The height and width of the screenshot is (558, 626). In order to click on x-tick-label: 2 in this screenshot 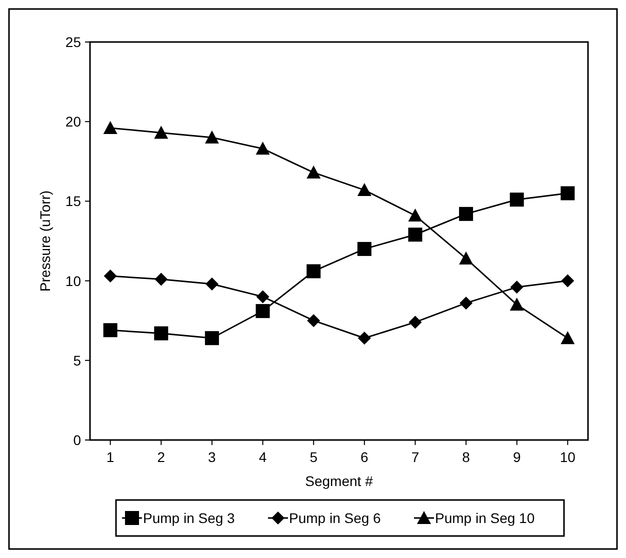, I will do `click(161, 457)`.